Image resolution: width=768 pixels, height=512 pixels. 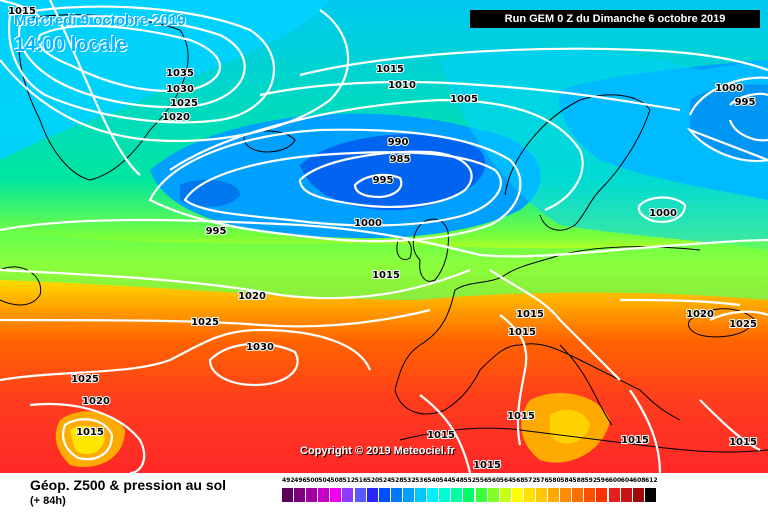 I want to click on forecast-hour: (+ 84h), so click(x=48, y=501).